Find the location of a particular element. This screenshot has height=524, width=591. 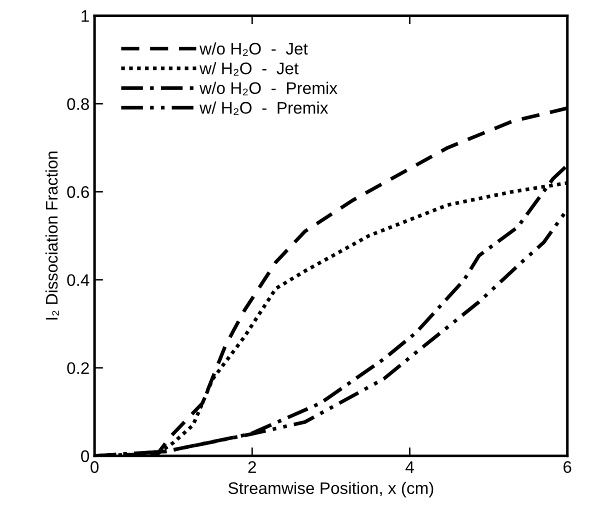

y-tick-label: 0 is located at coordinates (85, 456).